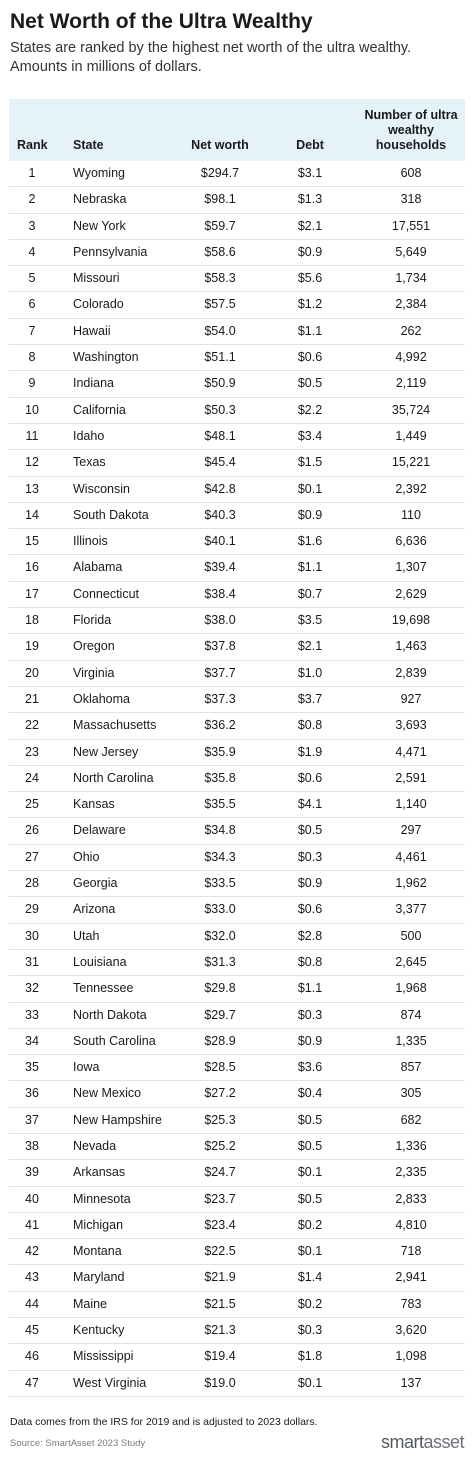 Image resolution: width=474 pixels, height=1459 pixels. Describe the element at coordinates (220, 1303) in the screenshot. I see `cell-net-worth: $21.5` at that location.